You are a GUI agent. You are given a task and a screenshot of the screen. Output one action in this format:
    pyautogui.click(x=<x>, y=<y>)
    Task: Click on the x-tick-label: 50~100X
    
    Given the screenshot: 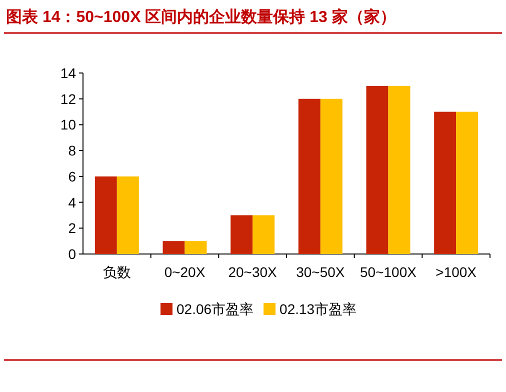 What is the action you would take?
    pyautogui.click(x=389, y=272)
    